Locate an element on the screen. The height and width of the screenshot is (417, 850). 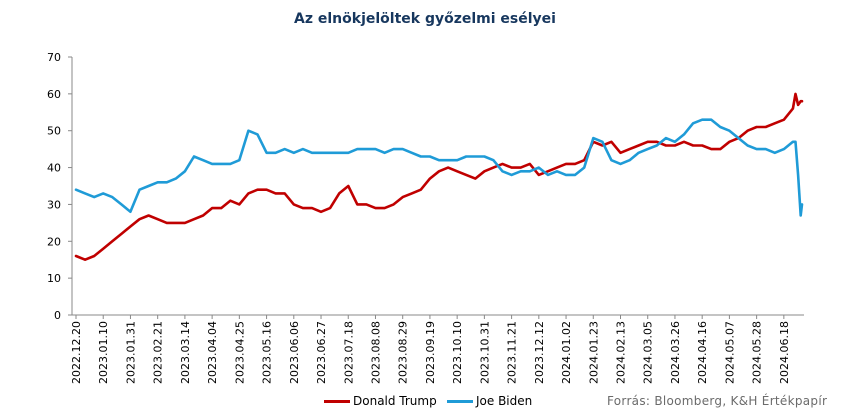
x-tick-label: 2023.04.25 is located at coordinates (239, 352).